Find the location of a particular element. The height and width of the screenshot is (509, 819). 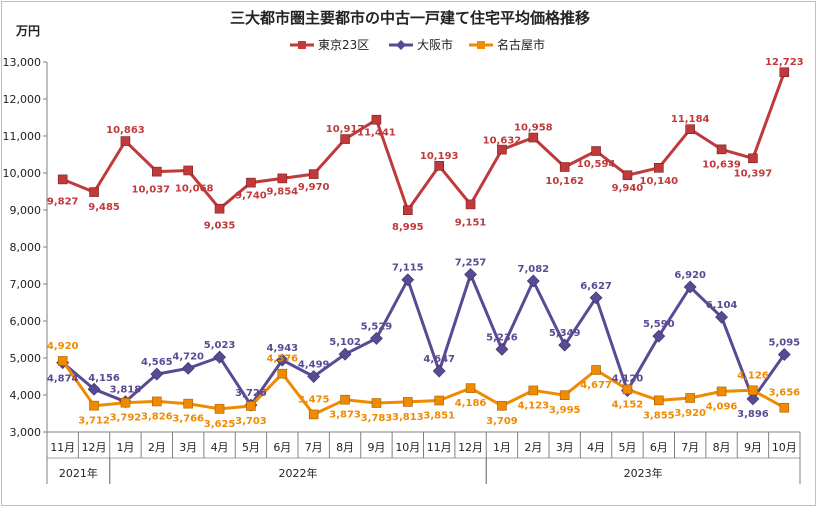

data-label: 10,958 is located at coordinates (533, 128).